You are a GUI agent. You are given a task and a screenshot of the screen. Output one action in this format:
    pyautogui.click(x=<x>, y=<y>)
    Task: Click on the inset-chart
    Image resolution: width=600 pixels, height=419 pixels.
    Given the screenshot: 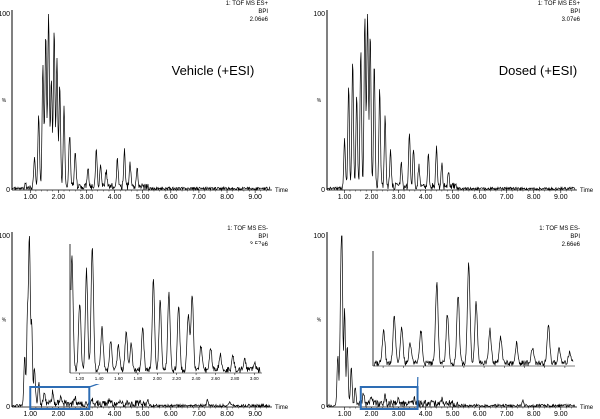 What is the action you would take?
    pyautogui.click(x=473, y=314)
    